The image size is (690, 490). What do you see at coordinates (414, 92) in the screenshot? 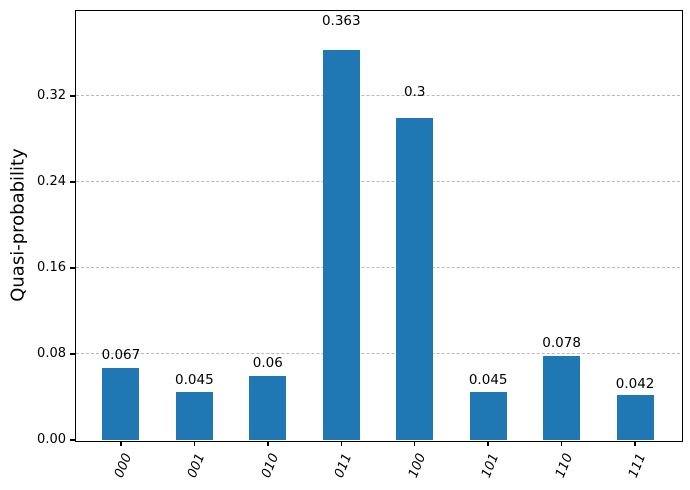
I see `bar-value-label-100: 0.3` at bounding box center [414, 92].